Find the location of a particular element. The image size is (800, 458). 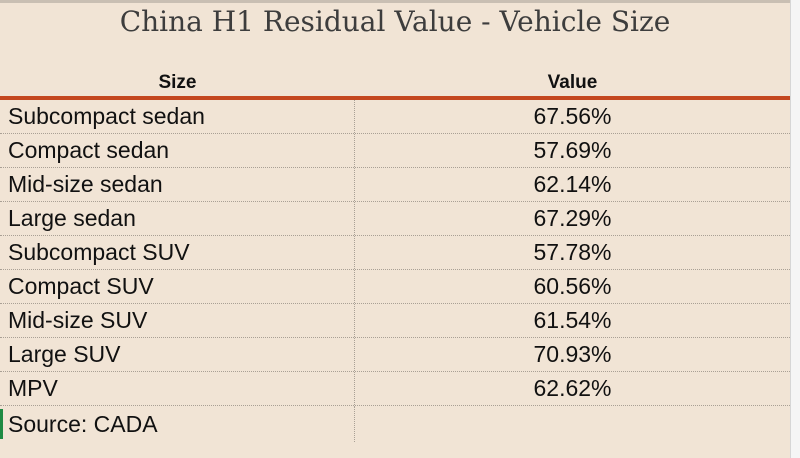

table-title: China H1 Residual Value - Vehicle Size is located at coordinates (395, 21).